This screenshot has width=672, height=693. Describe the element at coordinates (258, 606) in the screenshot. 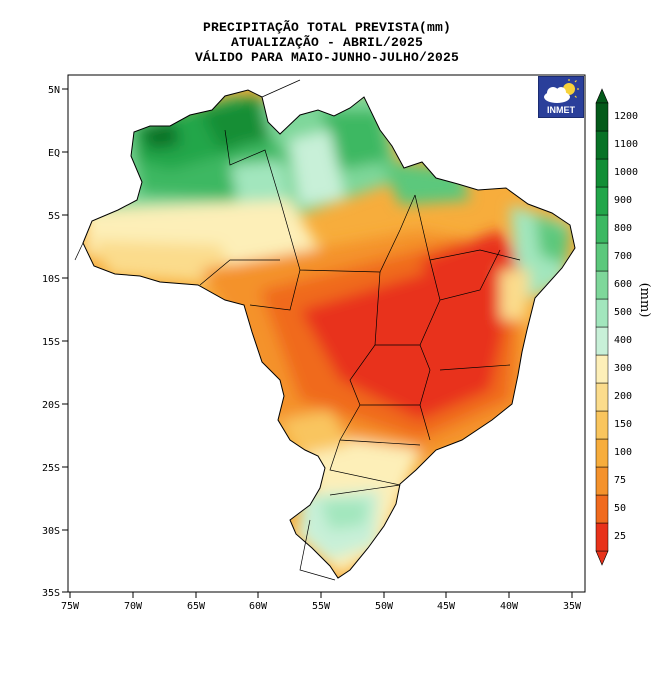

I see `lon-tick-label: 60W` at that location.